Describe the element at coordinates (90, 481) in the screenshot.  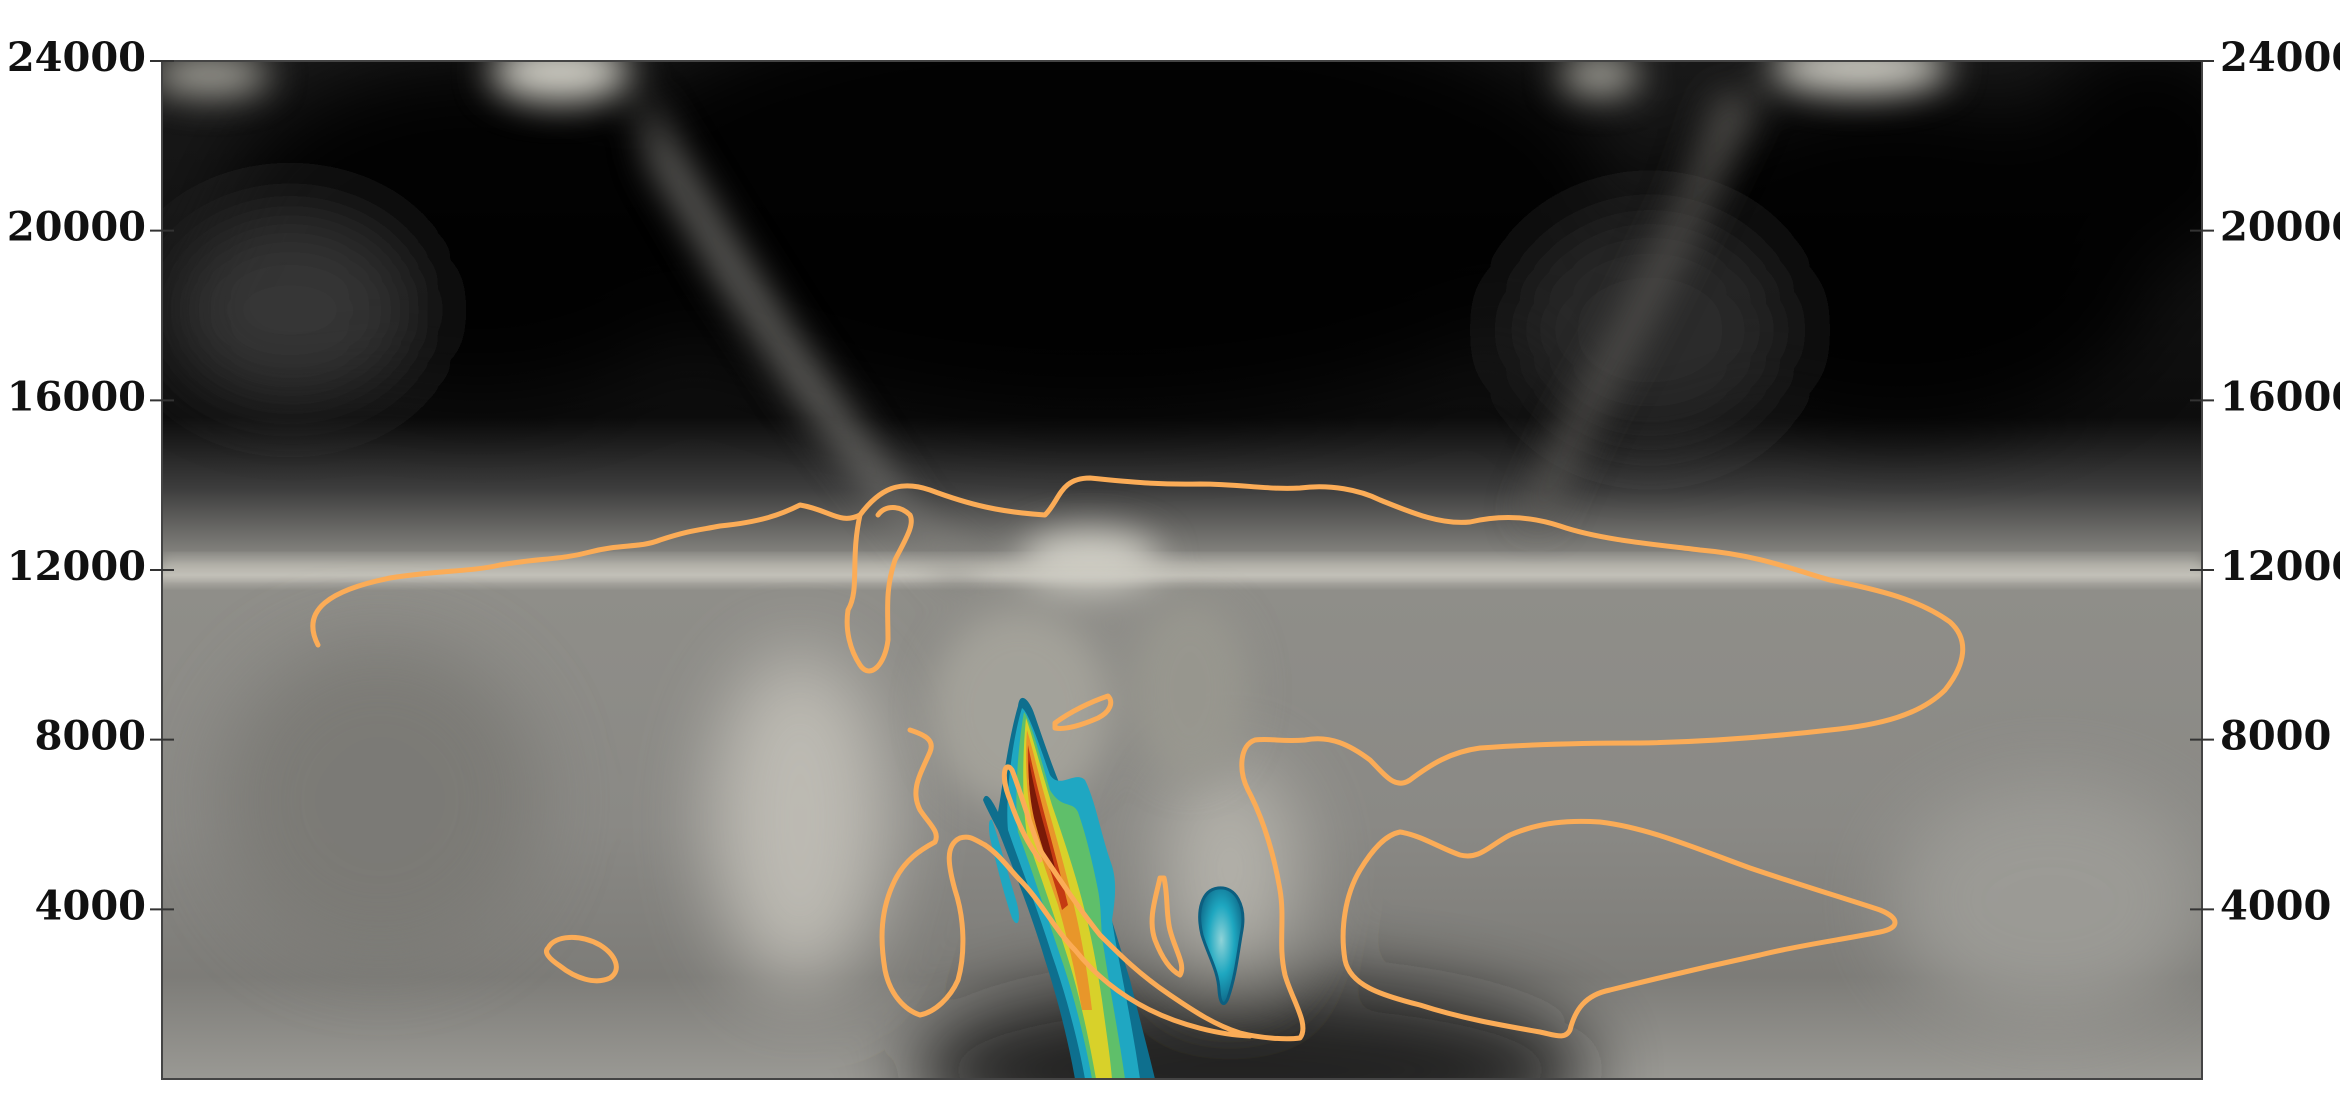
I see `y-axis-left: 4000 8000 12000 16000 20000 24000` at that location.